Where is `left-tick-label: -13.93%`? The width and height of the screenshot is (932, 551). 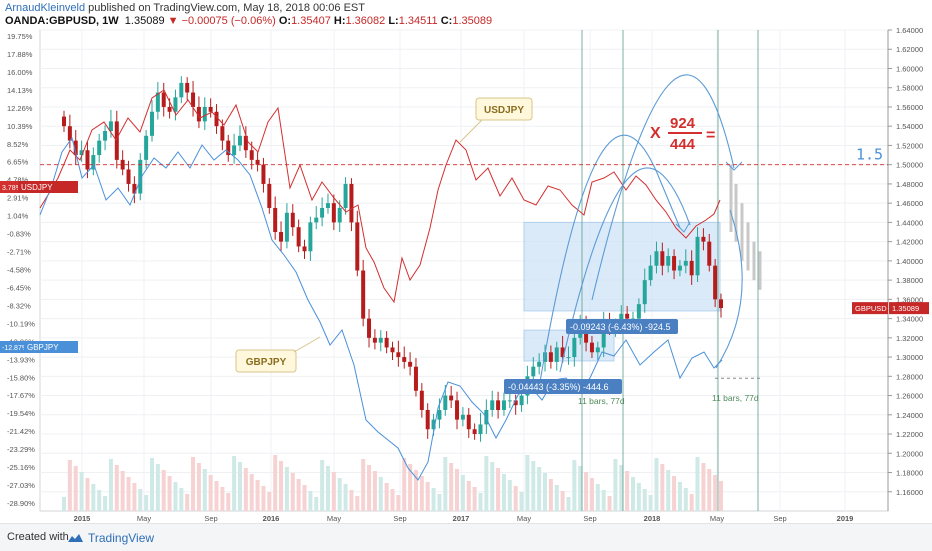
left-tick-label: -13.93% is located at coordinates (21, 359).